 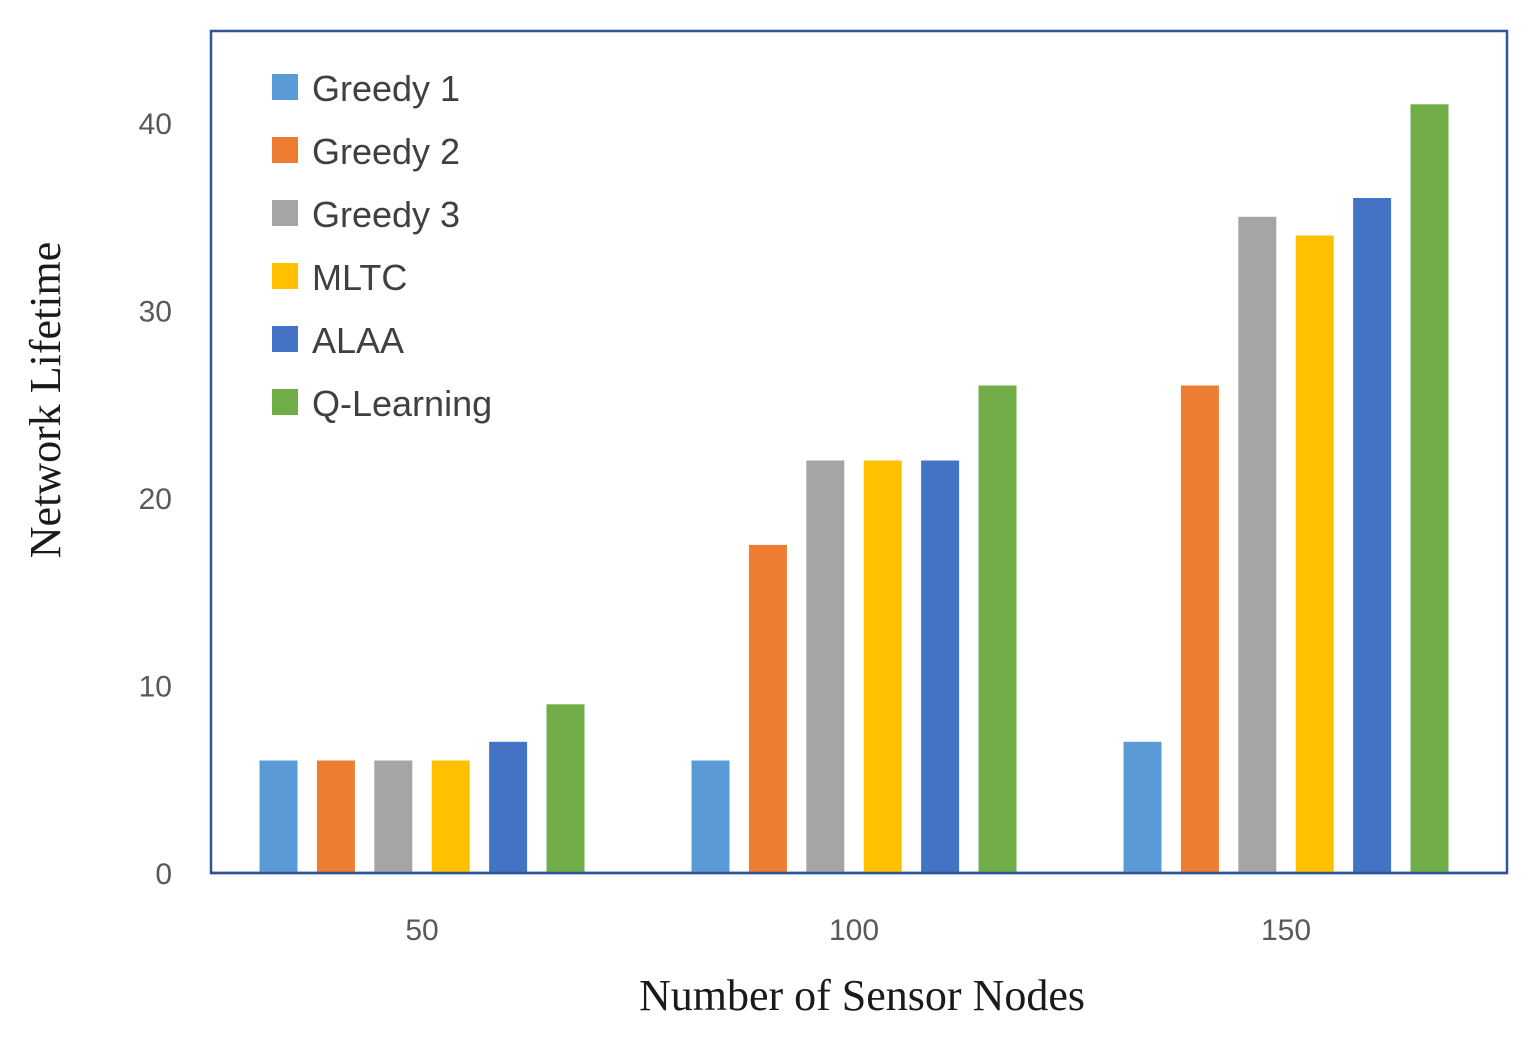 What do you see at coordinates (386, 88) in the screenshot?
I see `legend-label: Greedy 1` at bounding box center [386, 88].